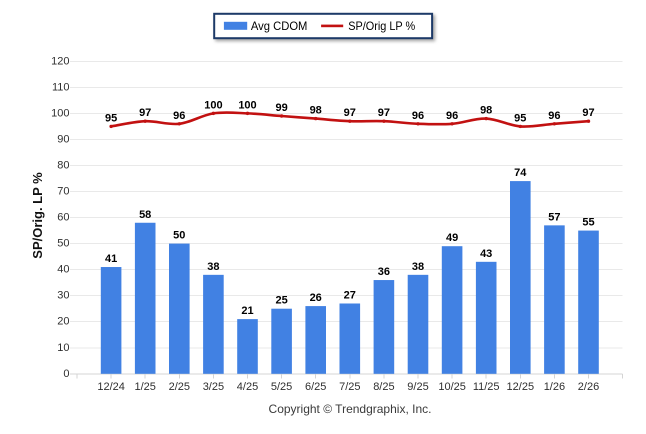  Describe the element at coordinates (588, 223) in the screenshot. I see `svg-text: 55` at that location.